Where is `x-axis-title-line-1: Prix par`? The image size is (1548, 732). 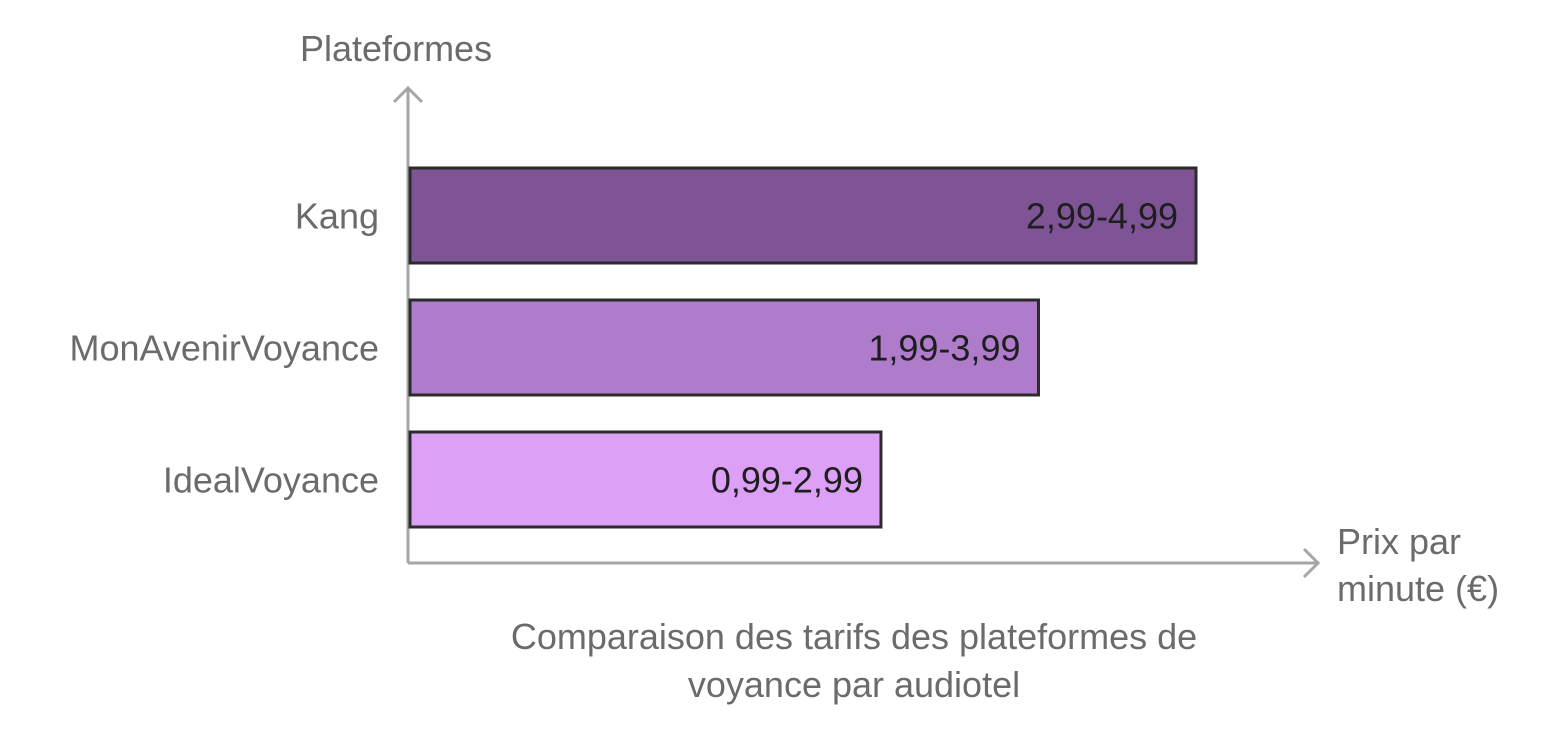 x-axis-title-line-1: Prix par is located at coordinates (1399, 541).